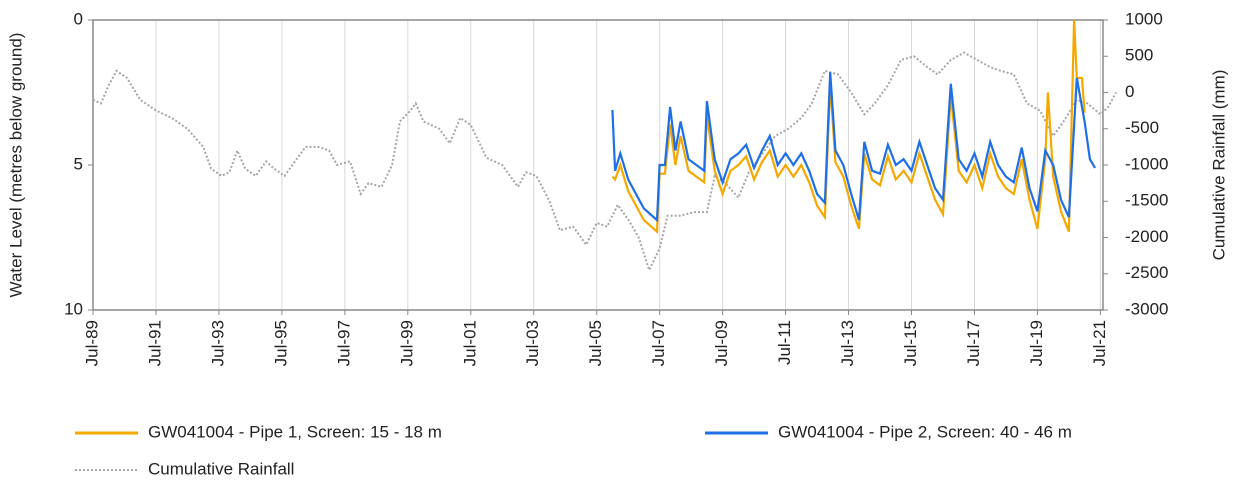 The image size is (1235, 493). I want to click on y2-tick-label: -1000, so click(1146, 163).